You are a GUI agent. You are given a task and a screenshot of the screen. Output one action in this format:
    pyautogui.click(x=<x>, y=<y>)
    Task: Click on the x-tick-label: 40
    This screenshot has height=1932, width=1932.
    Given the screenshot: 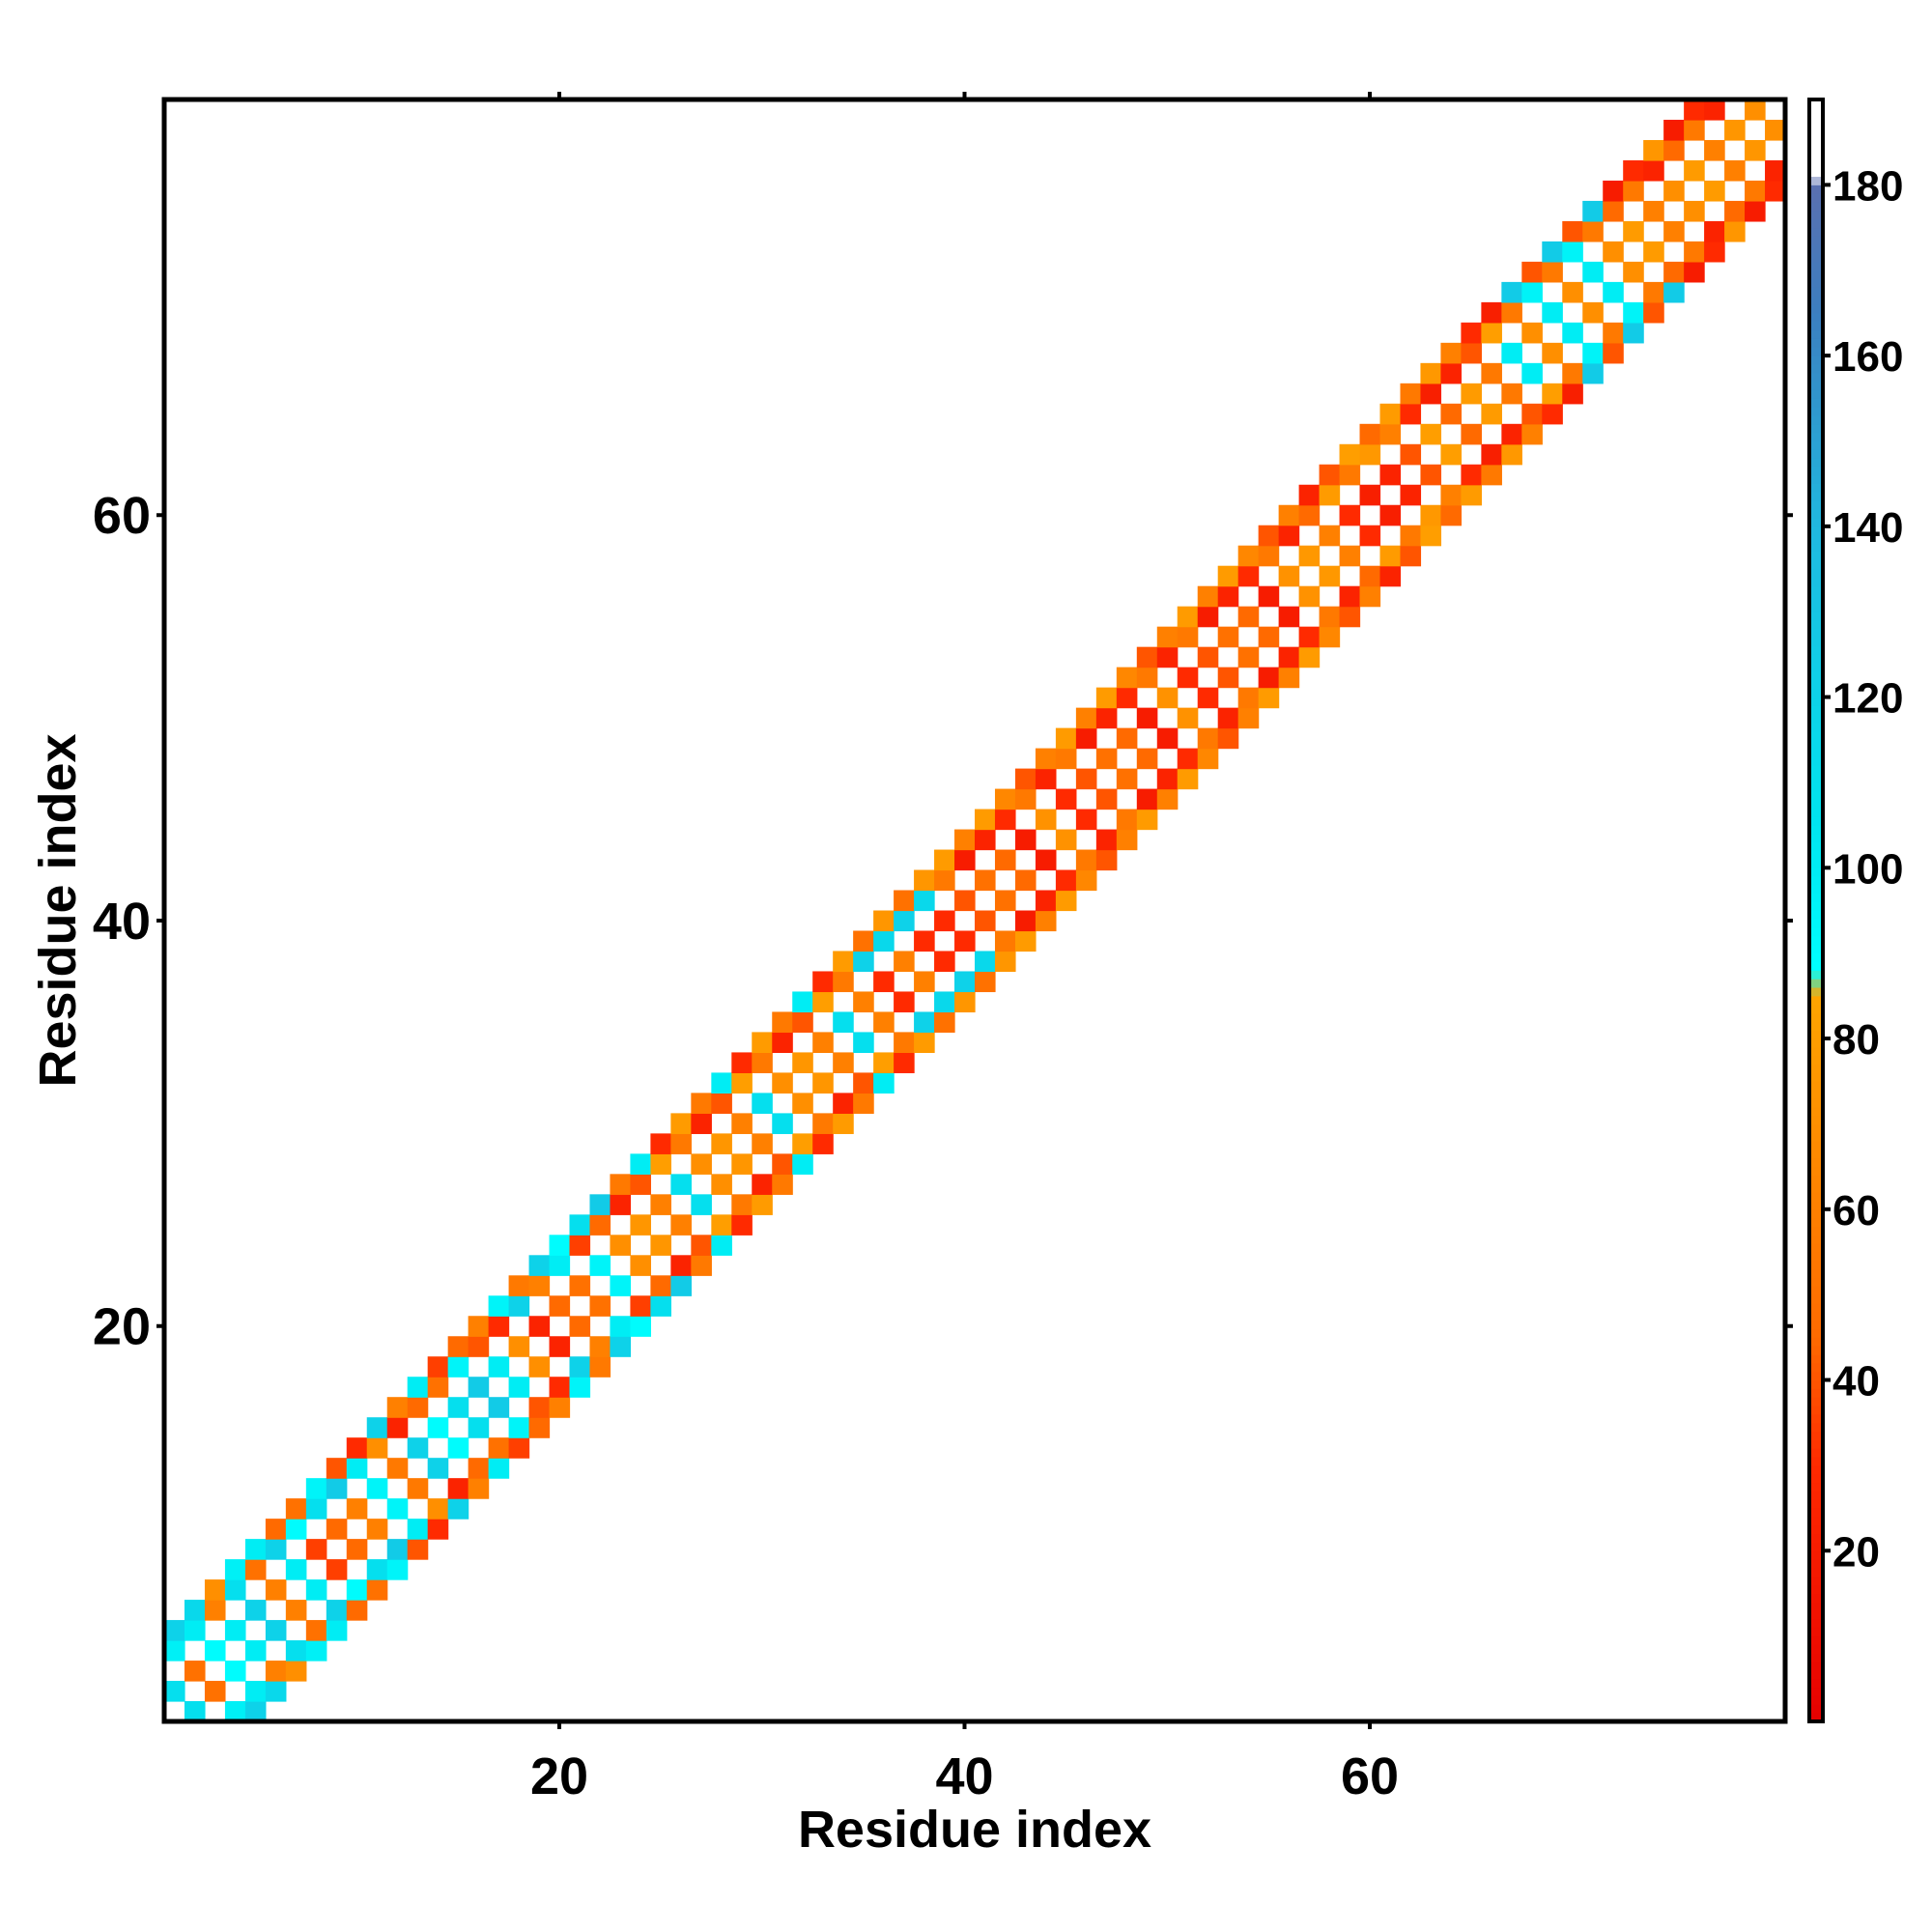 What is the action you would take?
    pyautogui.click(x=964, y=1776)
    